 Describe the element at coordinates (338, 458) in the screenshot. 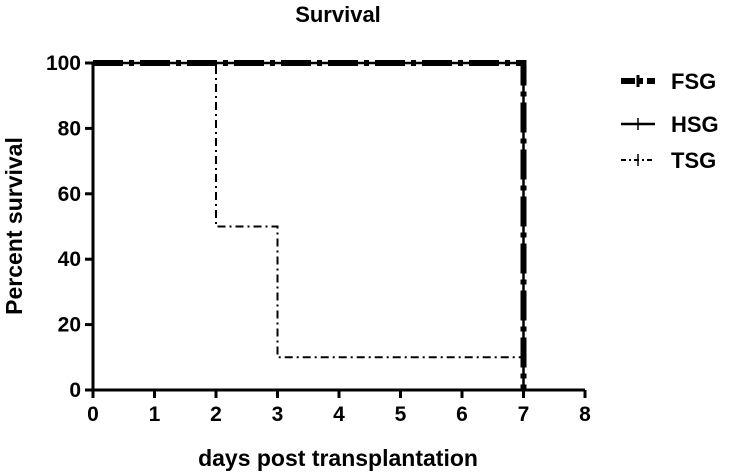

I see `x-axis-label: days post transplantation` at that location.